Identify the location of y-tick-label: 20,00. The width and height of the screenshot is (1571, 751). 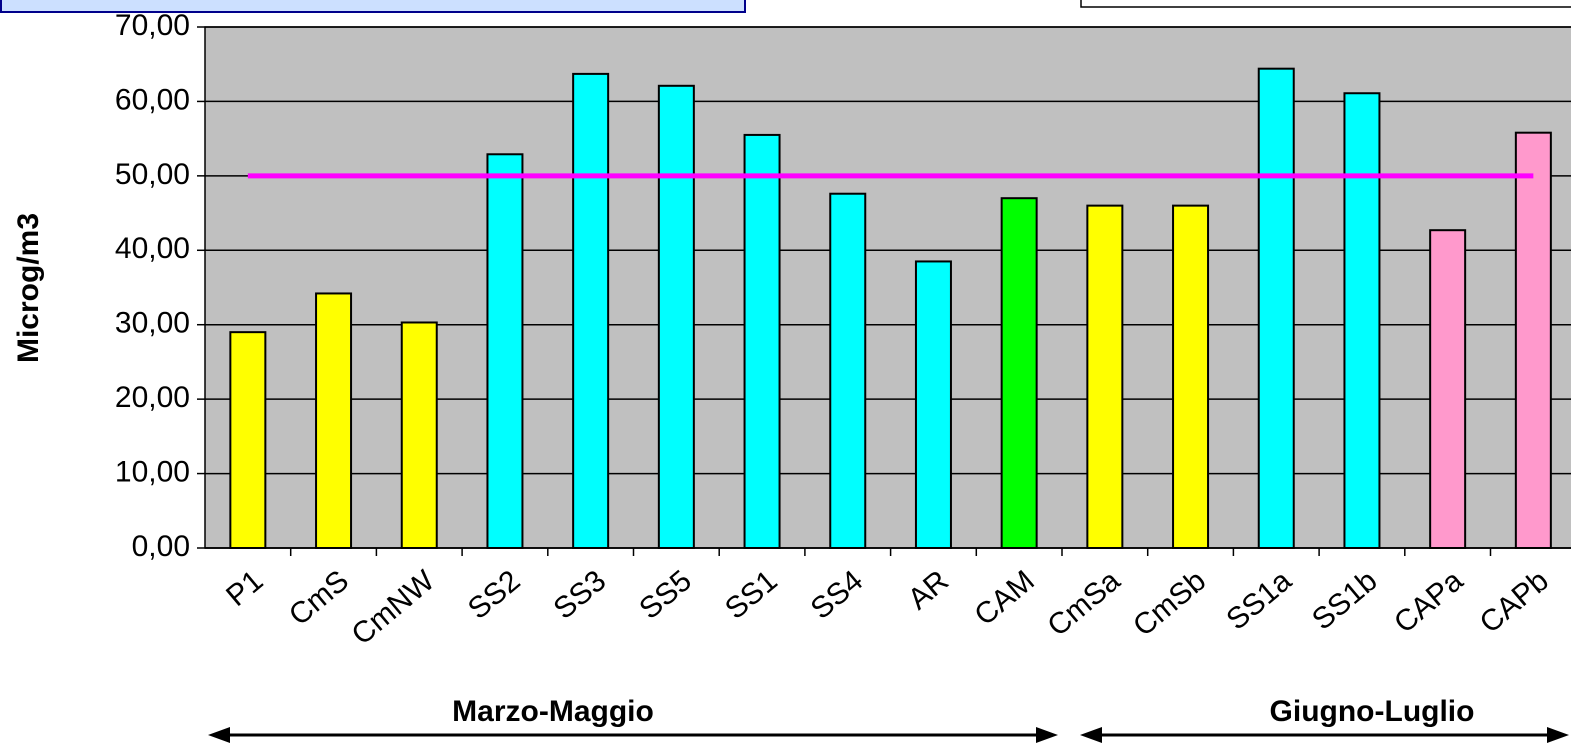
(152, 397).